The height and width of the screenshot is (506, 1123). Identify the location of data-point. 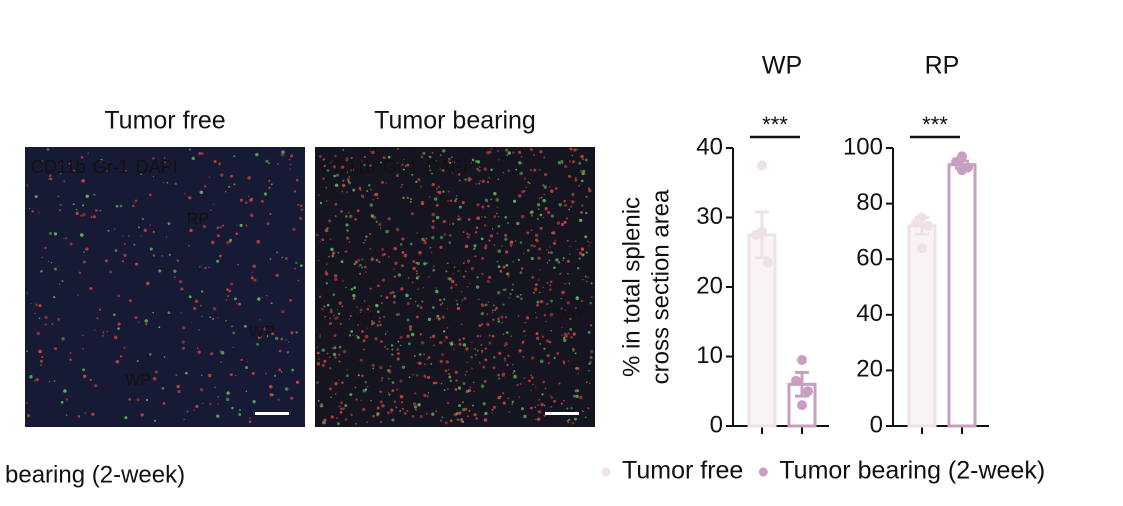
(762, 165).